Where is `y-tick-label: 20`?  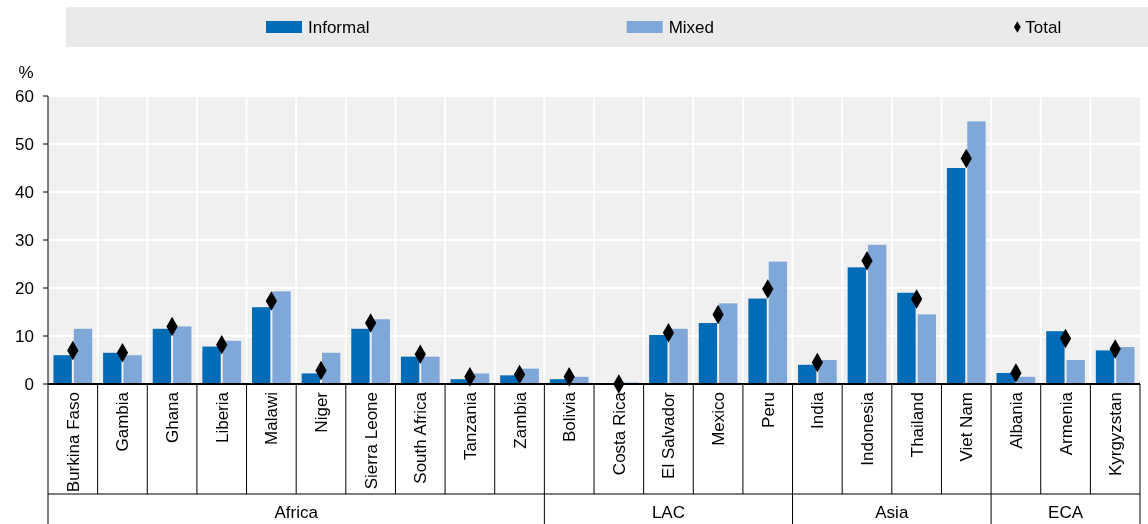
y-tick-label: 20 is located at coordinates (24, 288).